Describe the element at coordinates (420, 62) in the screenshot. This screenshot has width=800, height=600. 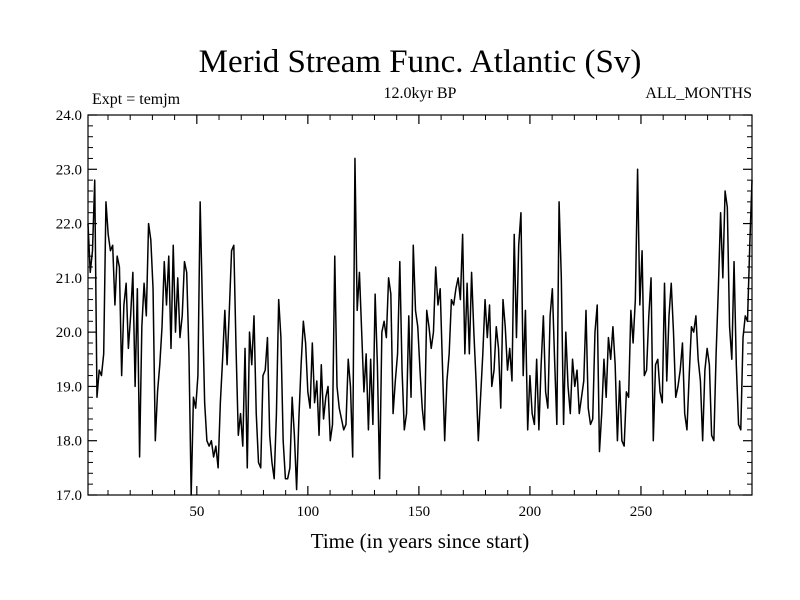
I see `chart-title: Merid Stream Func. Atlantic (Sv)` at that location.